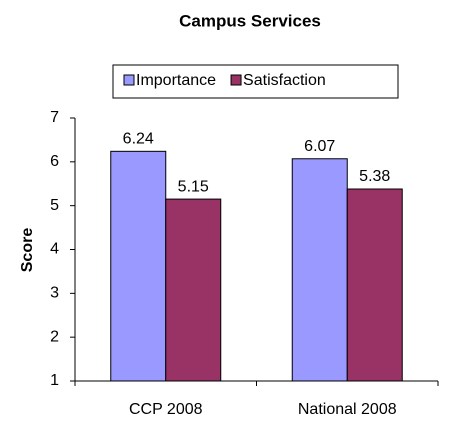 This screenshot has height=428, width=451. Describe the element at coordinates (250, 20) in the screenshot. I see `chart-title: Campus Services` at that location.